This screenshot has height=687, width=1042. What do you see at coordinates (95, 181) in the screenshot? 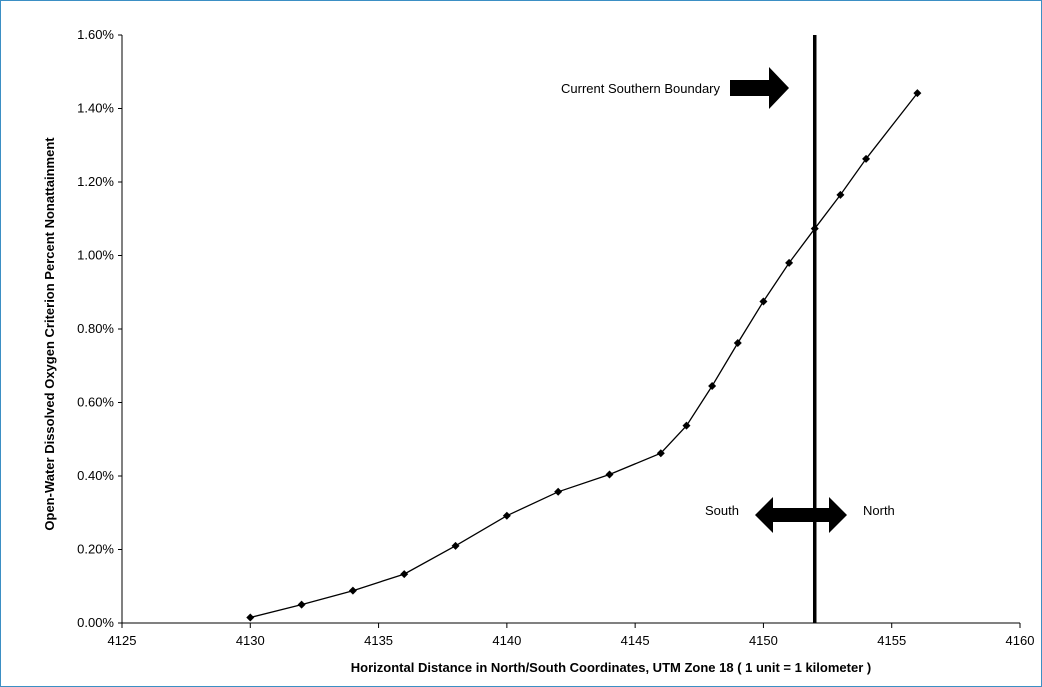
I see `y-tick-label: 1.20%` at bounding box center [95, 181].